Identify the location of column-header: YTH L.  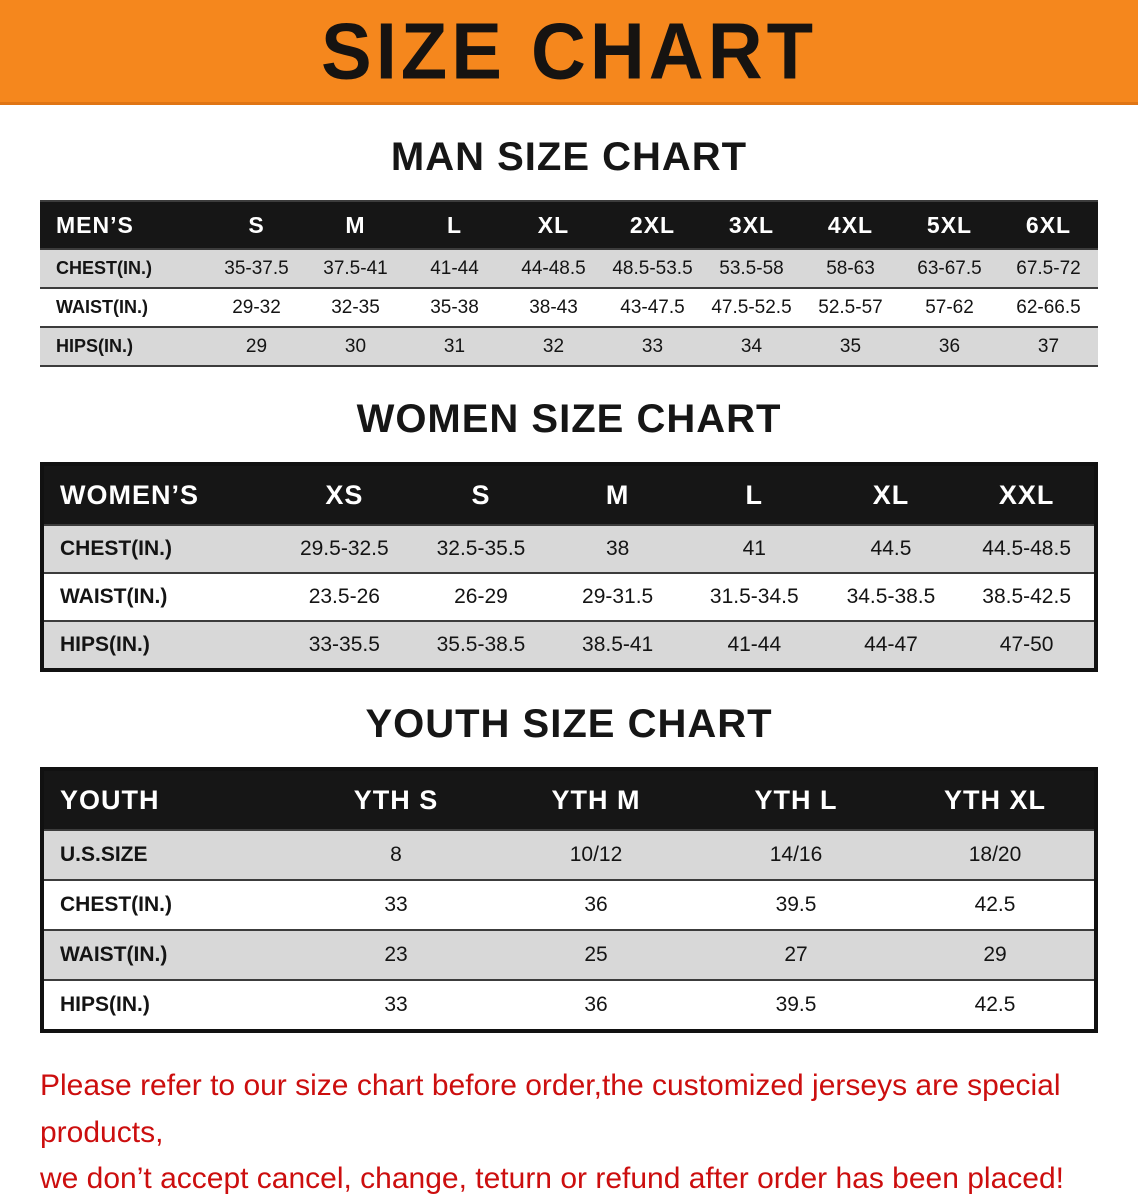
(796, 799).